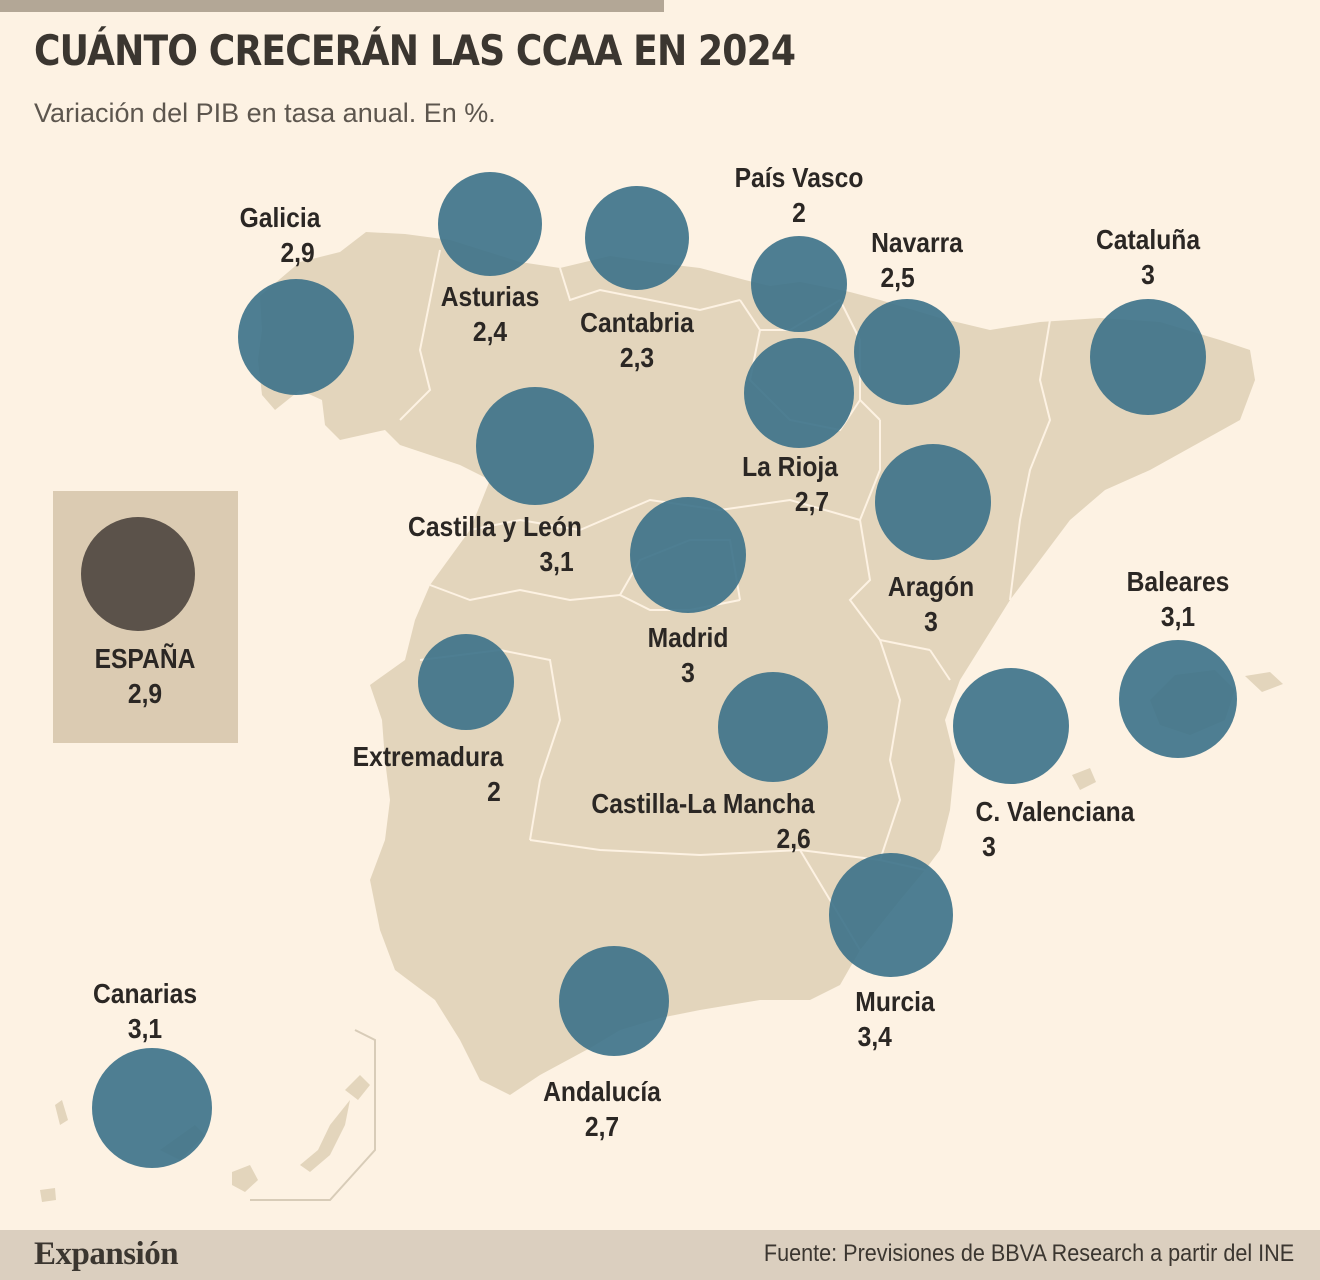 The height and width of the screenshot is (1280, 1320). I want to click on label-castilla-leon: Castilla y León 3,1, so click(495, 544).